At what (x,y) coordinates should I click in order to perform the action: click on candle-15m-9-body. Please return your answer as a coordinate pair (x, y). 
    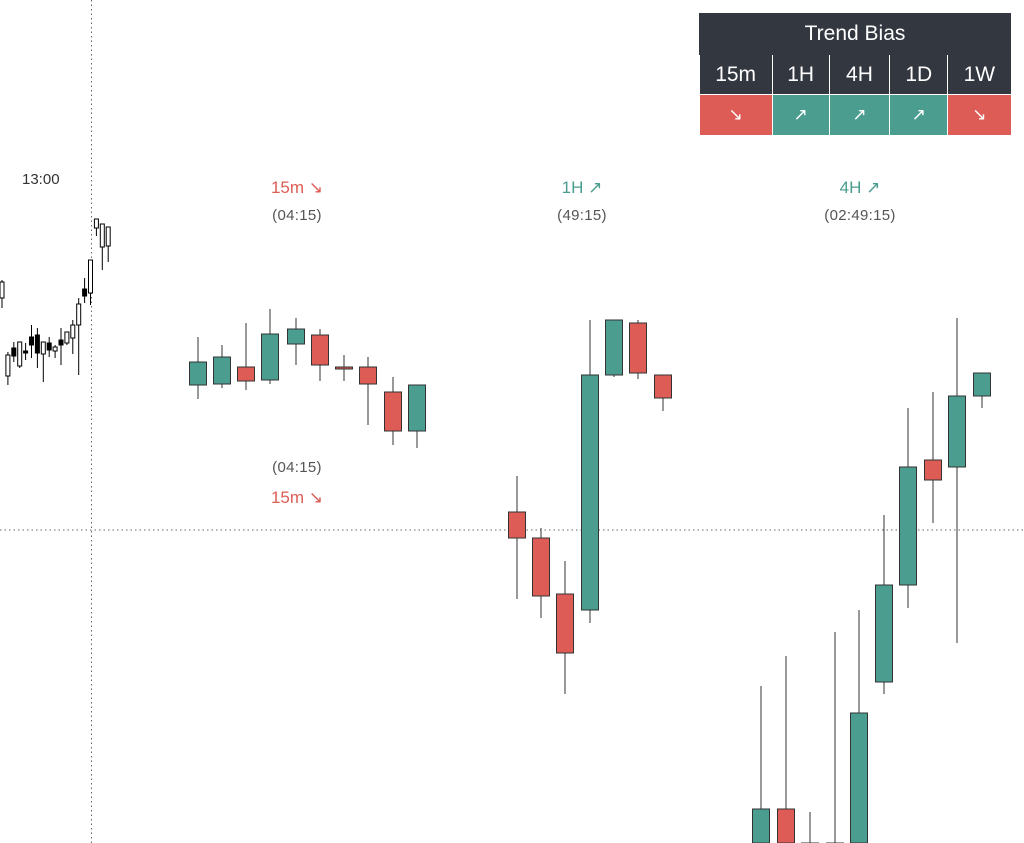
    Looking at the image, I should click on (417, 408).